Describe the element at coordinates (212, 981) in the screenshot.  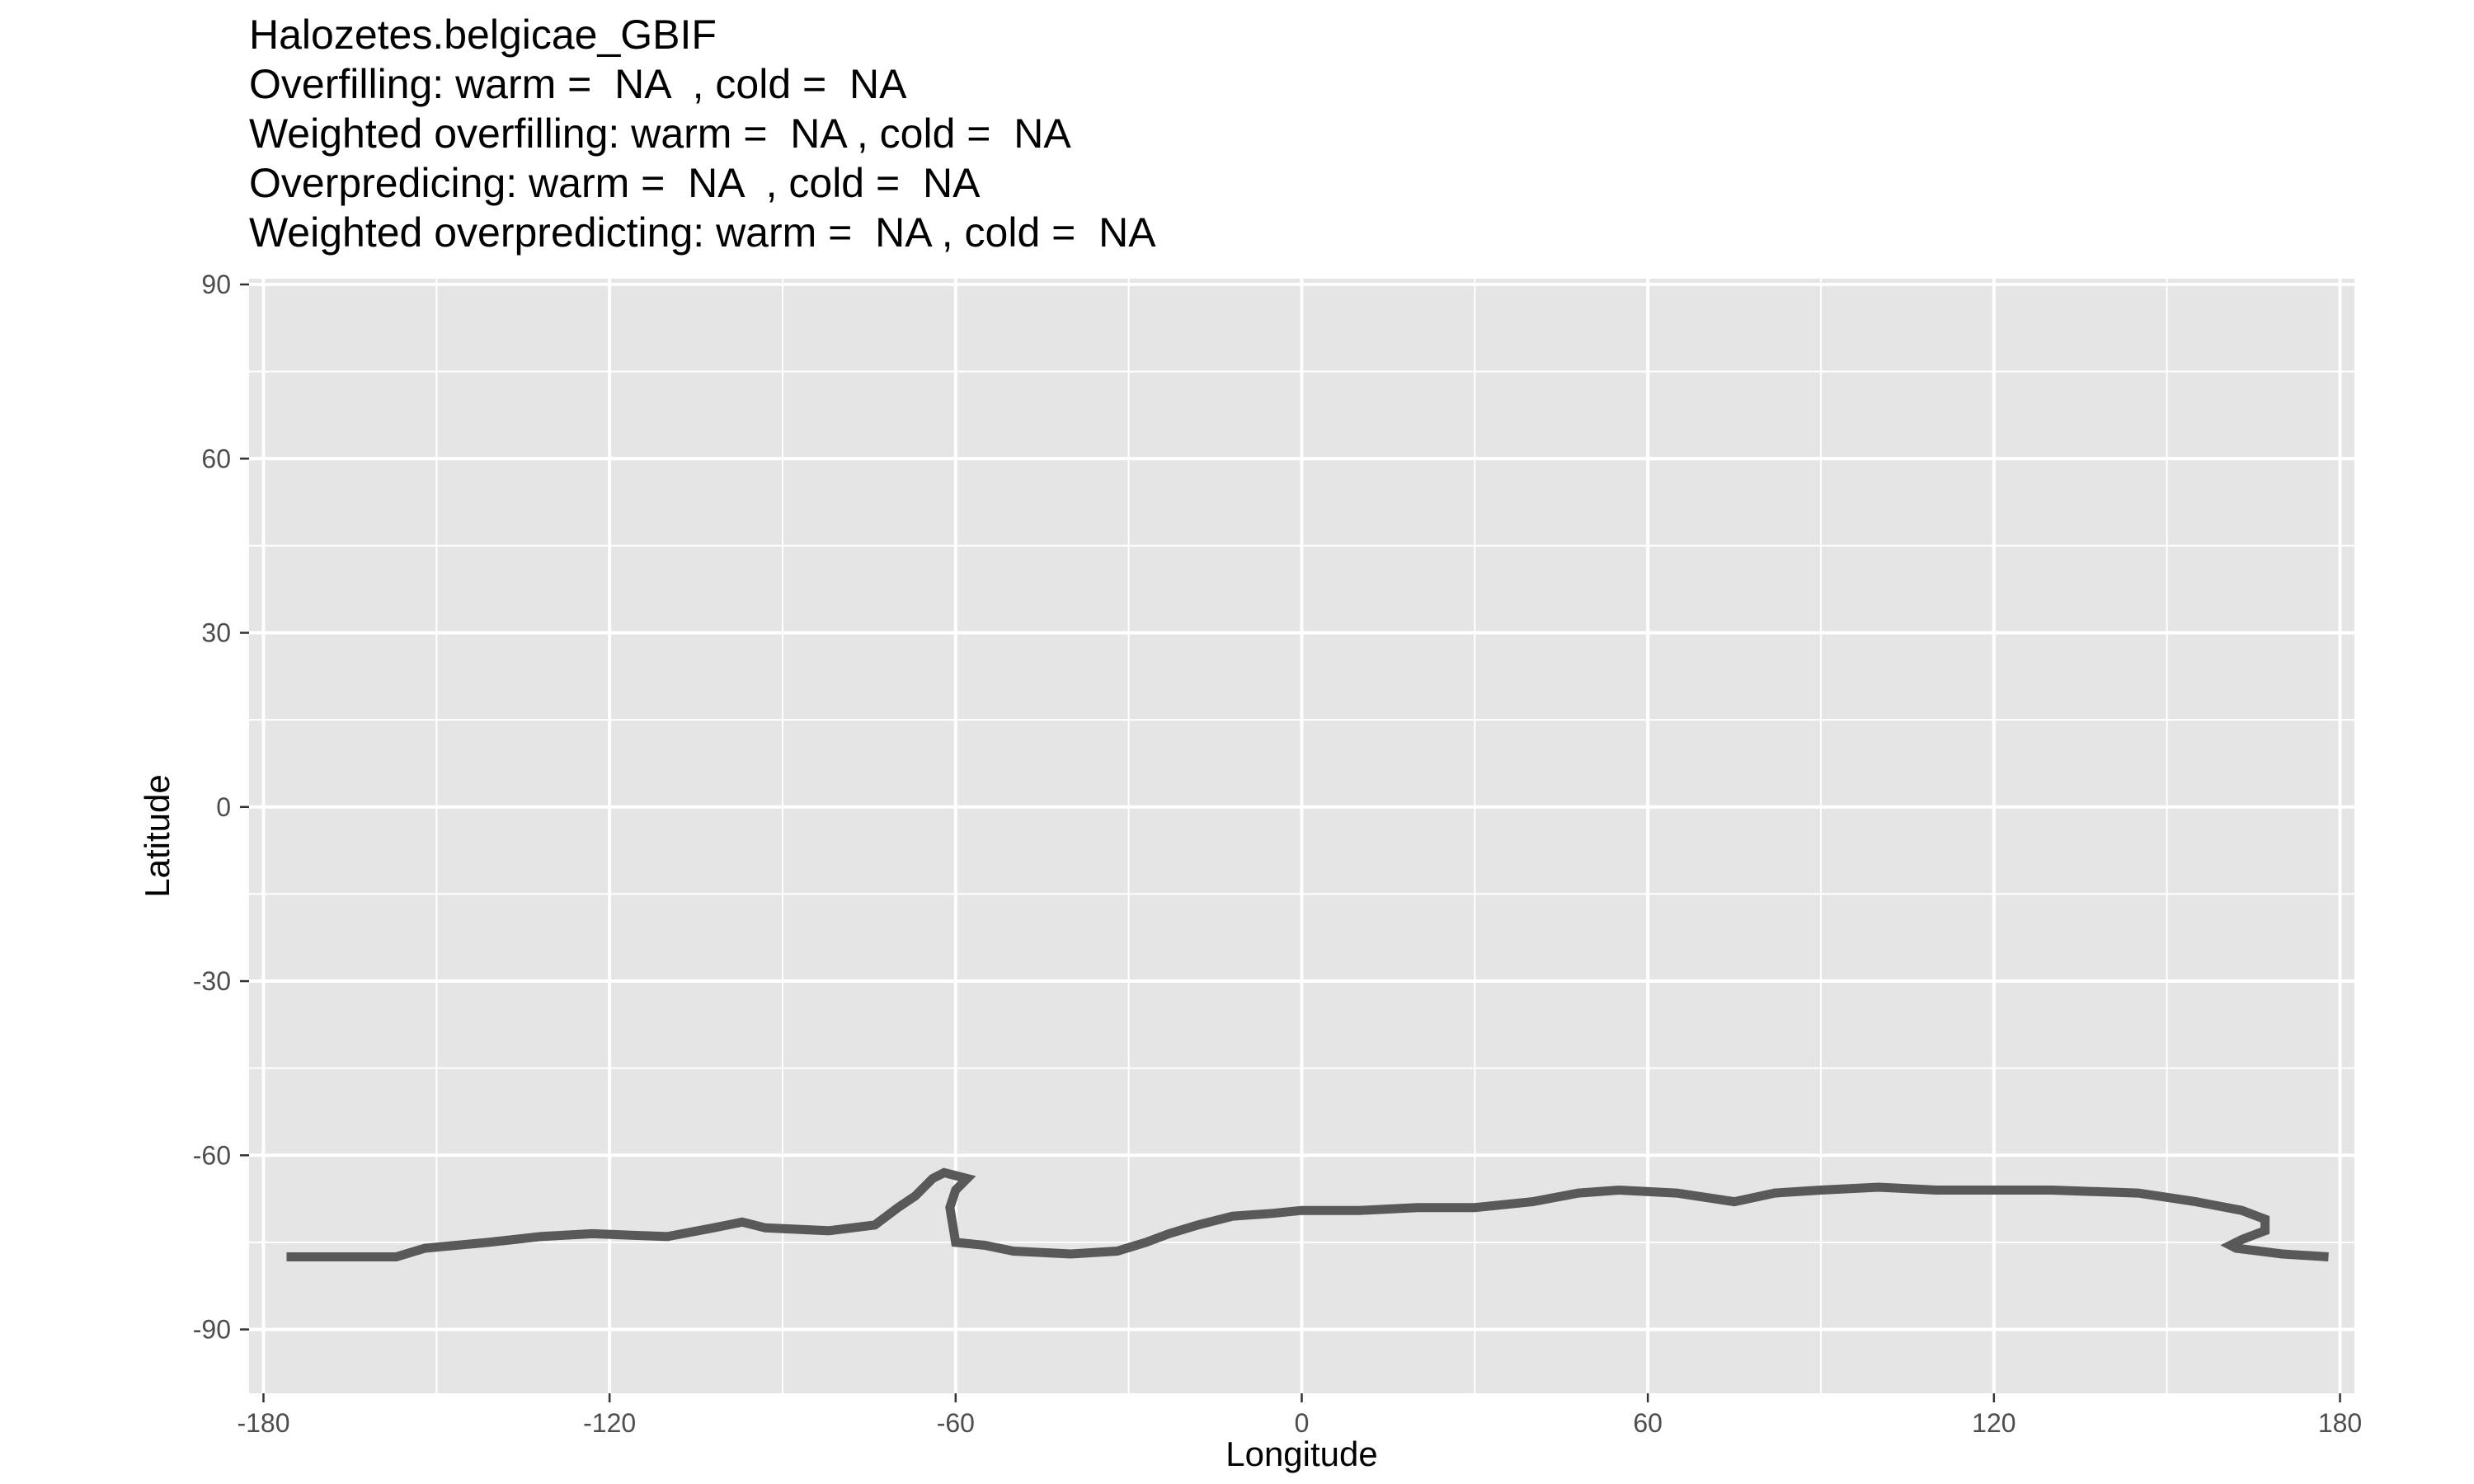
I see `y-tick-label: -30` at that location.